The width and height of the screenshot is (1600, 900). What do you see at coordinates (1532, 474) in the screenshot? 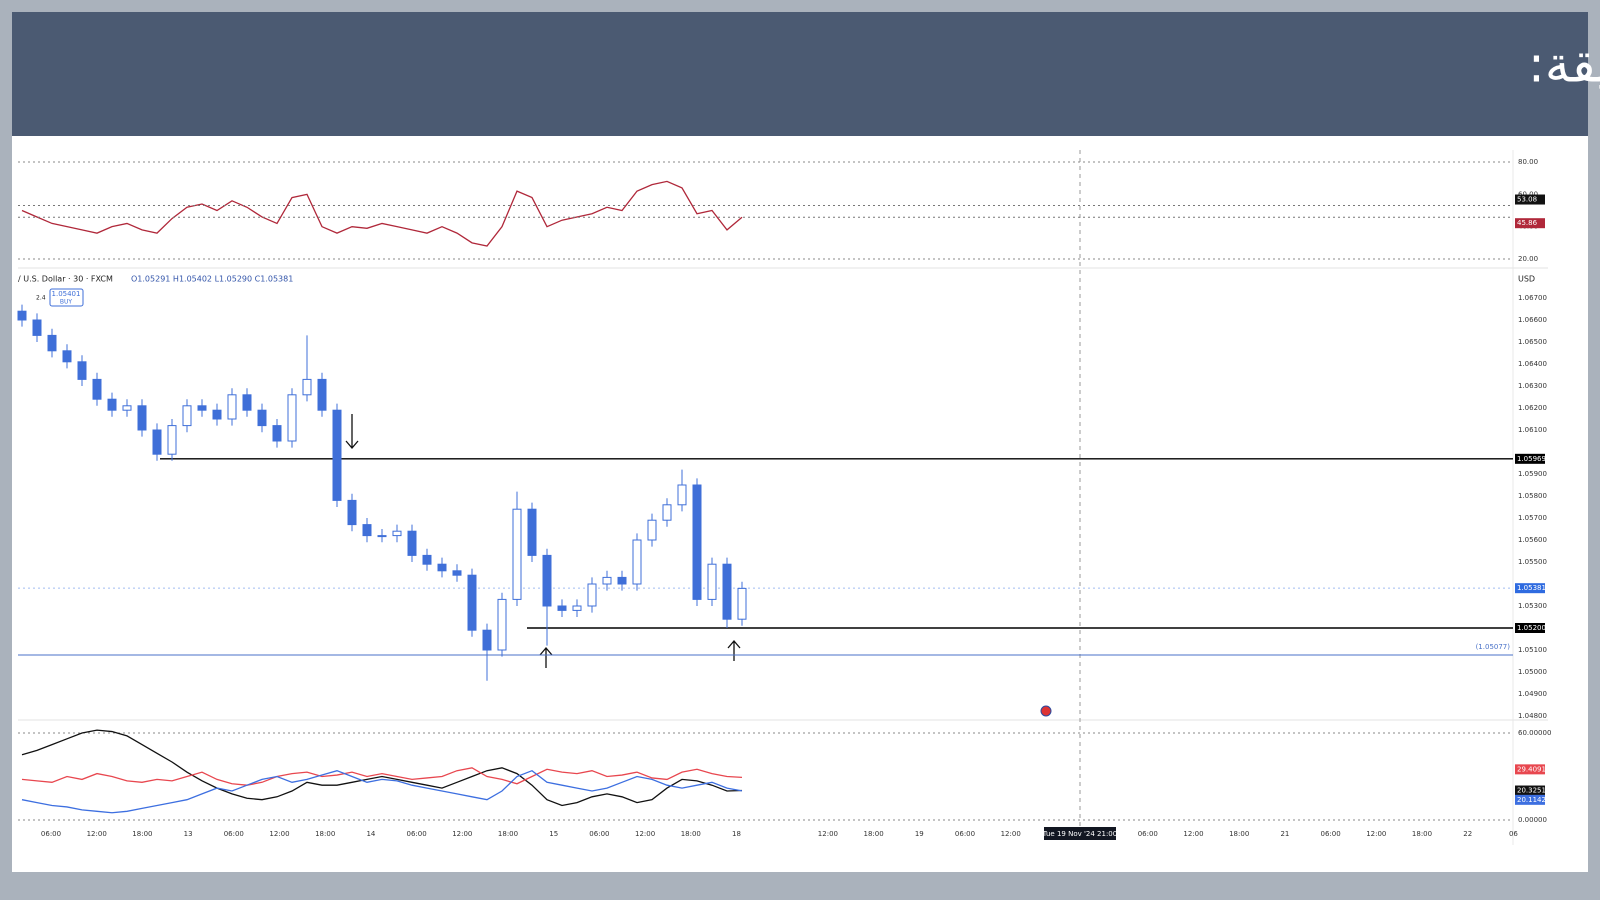
I see `y-tick-label: 1.05900` at bounding box center [1532, 474].